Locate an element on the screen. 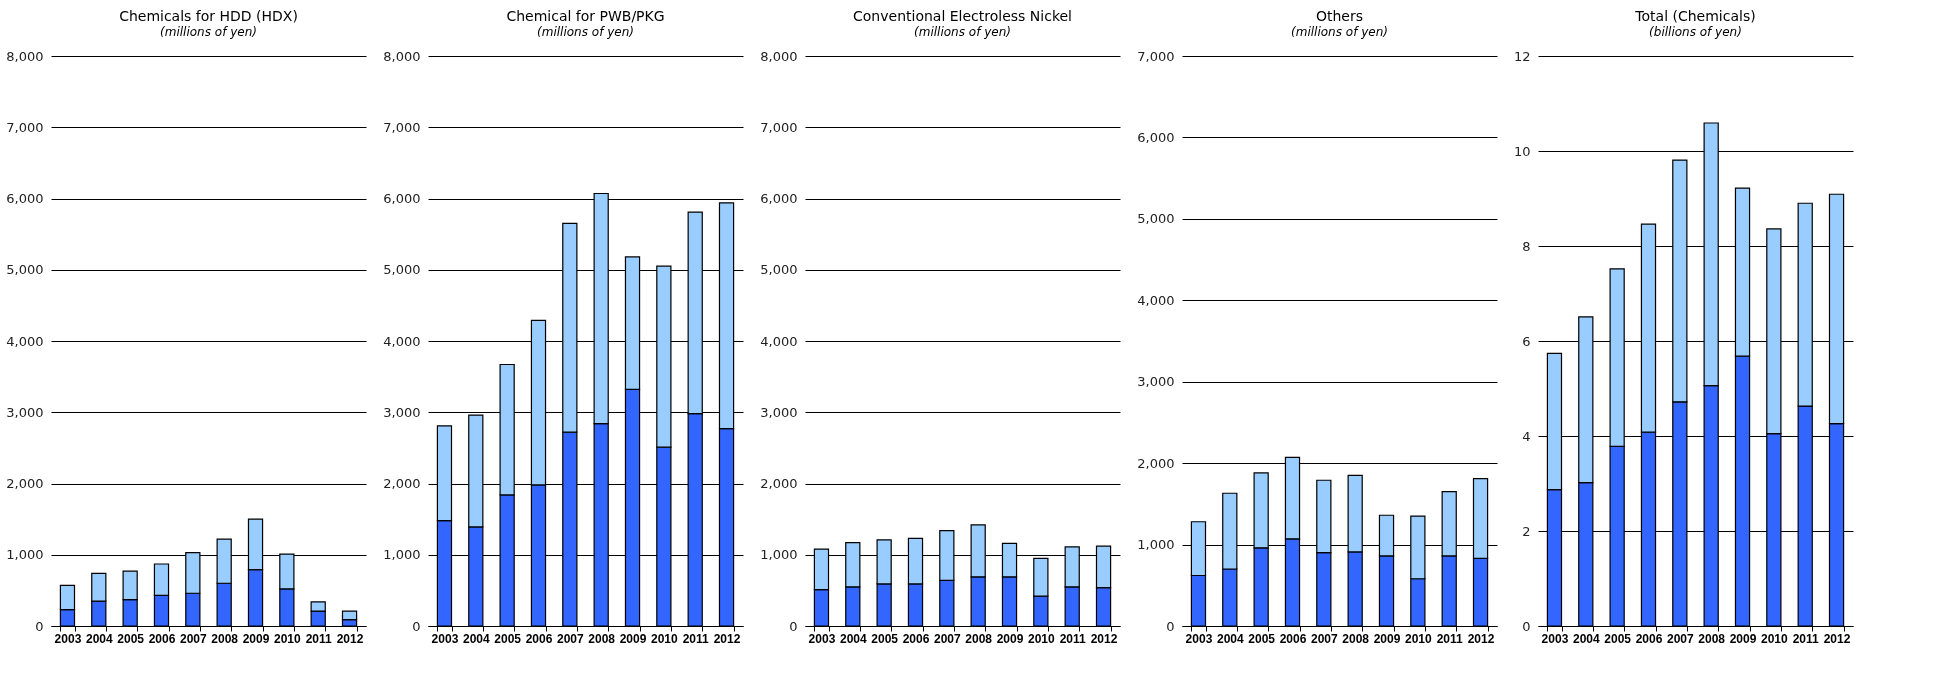 This screenshot has height=693, width=1942. y-tick-label: 2 is located at coordinates (1526, 531).